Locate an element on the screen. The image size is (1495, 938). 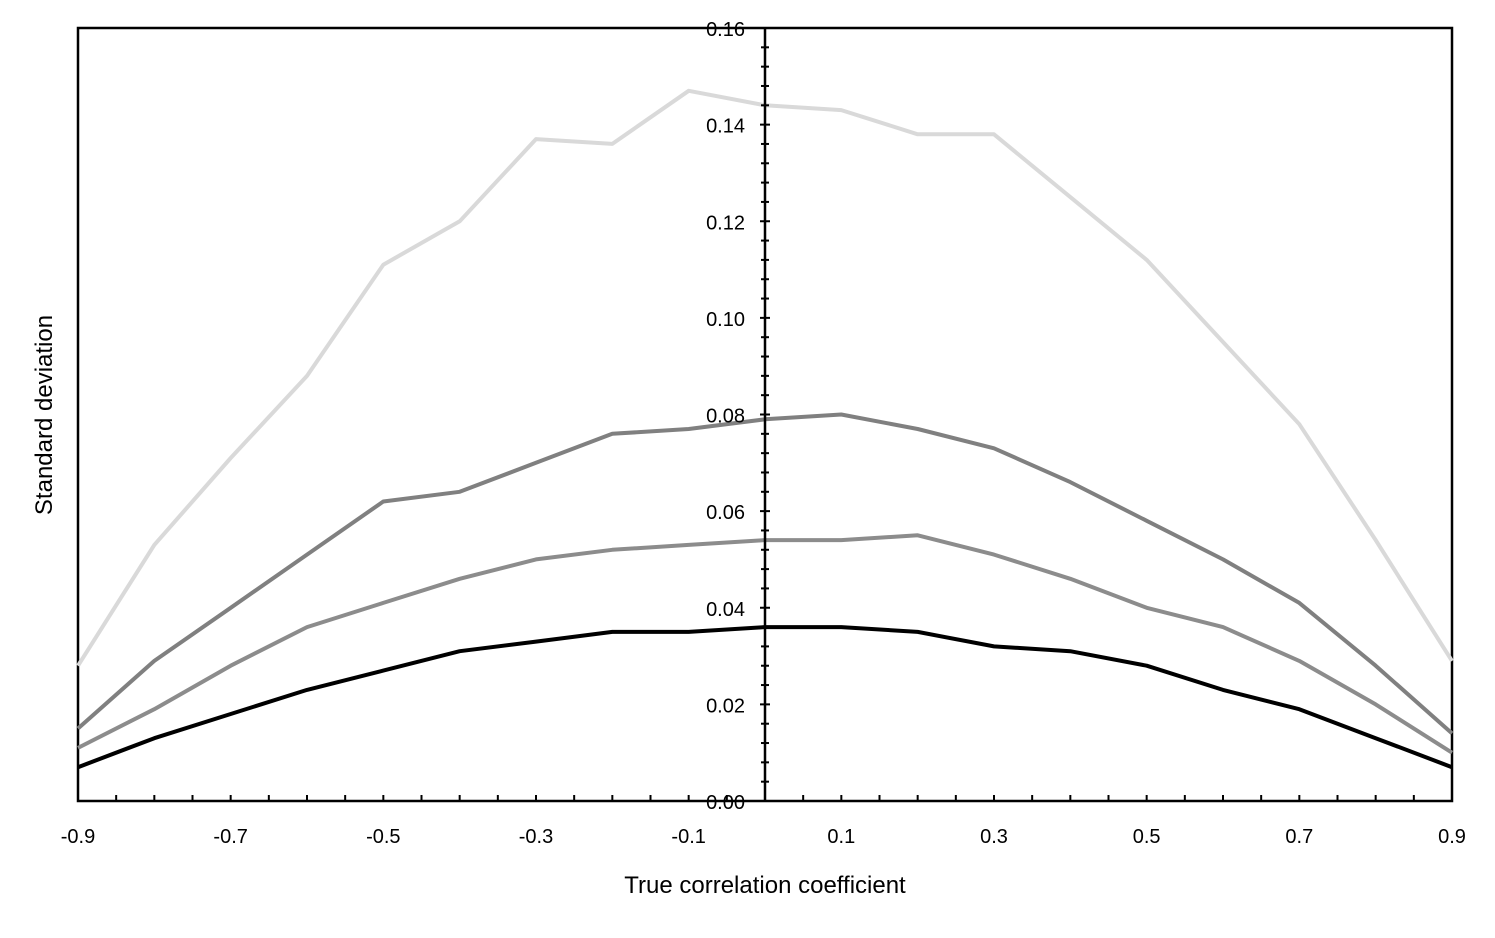
y-tick-label: 0.16 is located at coordinates (725, 30).